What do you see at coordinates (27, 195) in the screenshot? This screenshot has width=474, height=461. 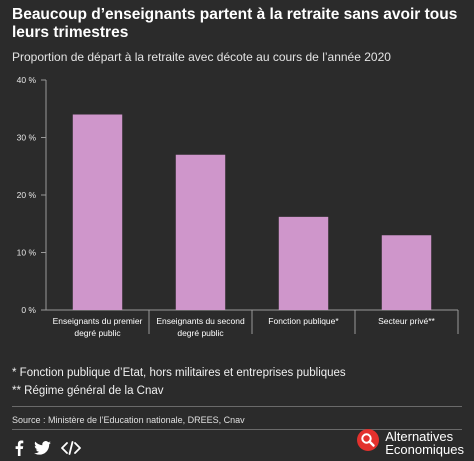 I see `y-tick-label: 20 %` at bounding box center [27, 195].